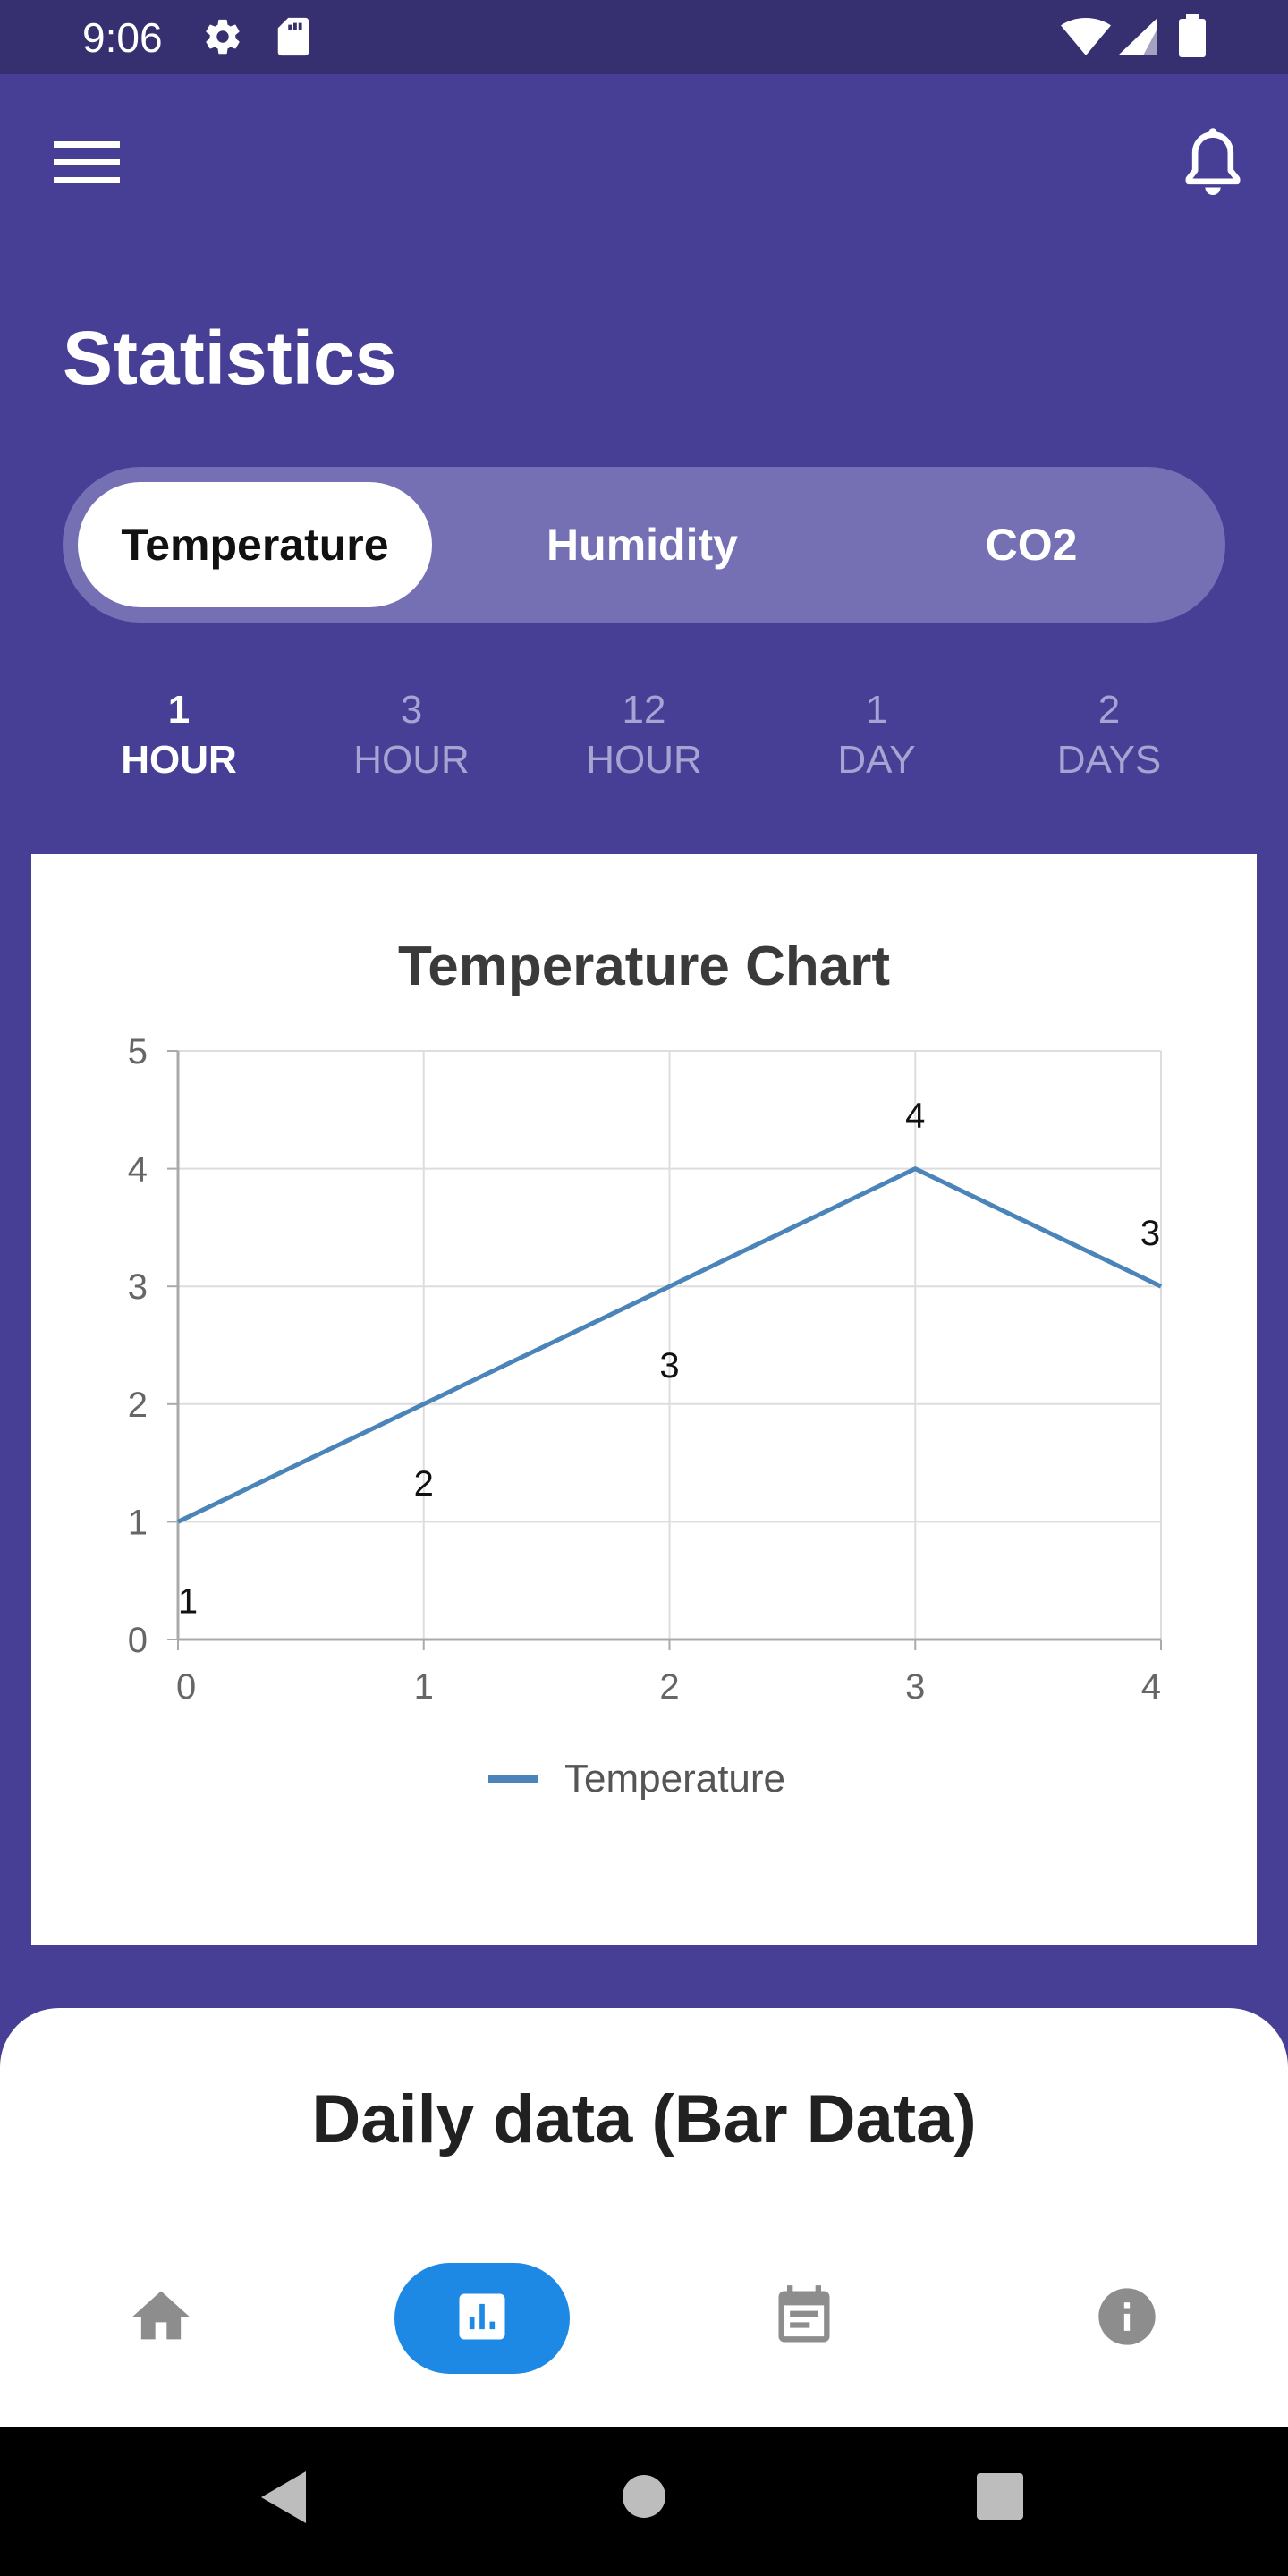 The image size is (1288, 2576). Describe the element at coordinates (411, 710) in the screenshot. I see `range-value: 3` at that location.